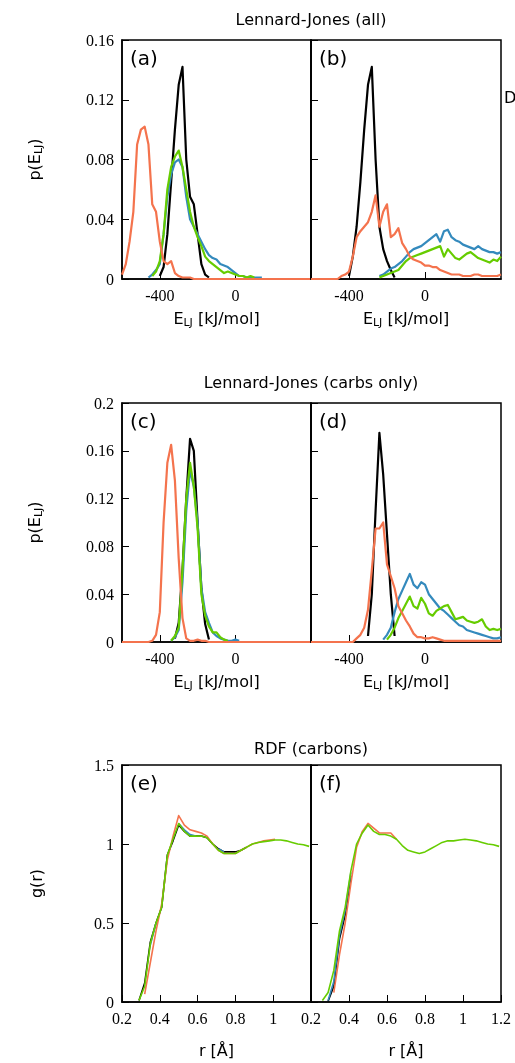 This screenshot has width=515, height=1063. What do you see at coordinates (333, 421) in the screenshot?
I see `annotation: (d)` at bounding box center [333, 421].